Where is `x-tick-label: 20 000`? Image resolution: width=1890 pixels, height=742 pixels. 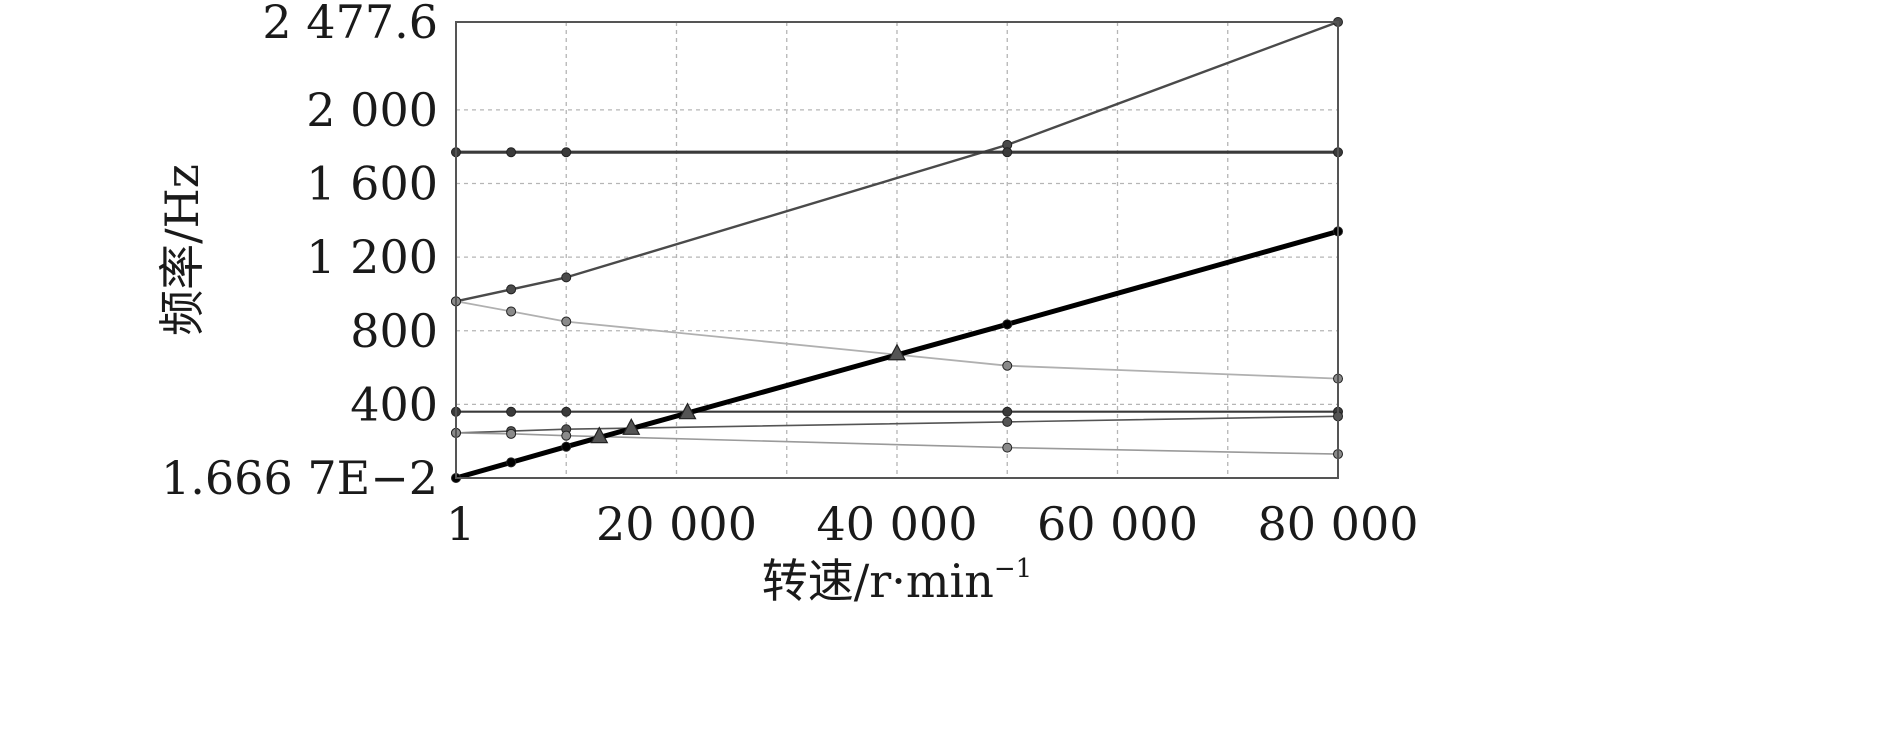
x-tick-label: 20 000 is located at coordinates (676, 524).